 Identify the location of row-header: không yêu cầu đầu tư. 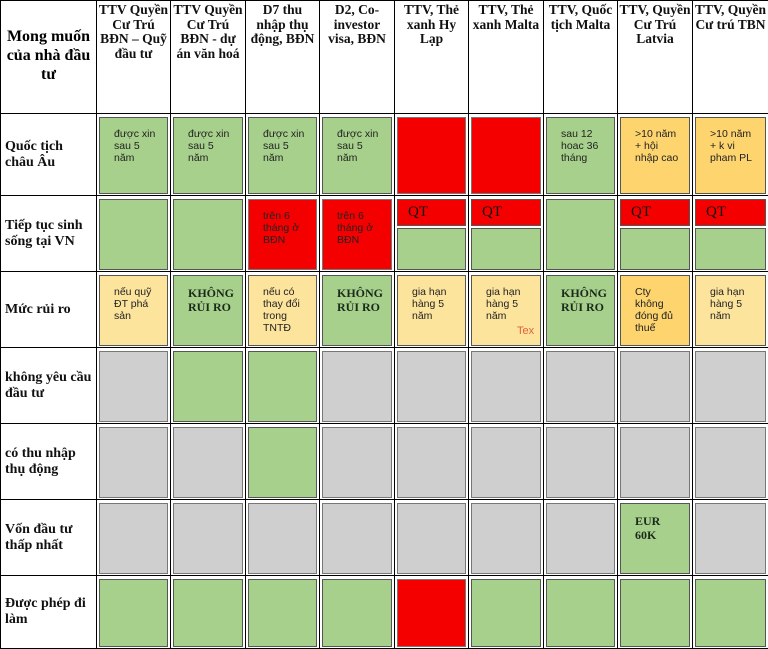
(48, 385).